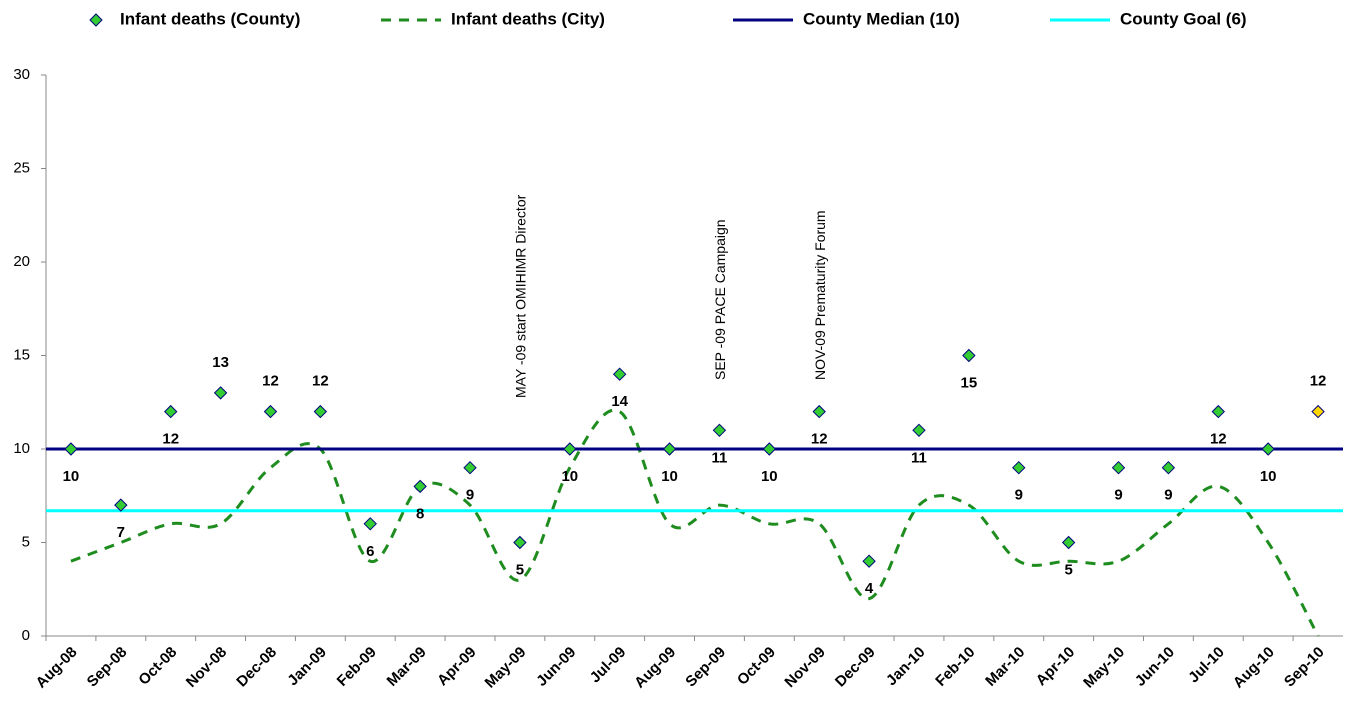  What do you see at coordinates (1183, 18) in the screenshot?
I see `legend-label: County Goal (6)` at bounding box center [1183, 18].